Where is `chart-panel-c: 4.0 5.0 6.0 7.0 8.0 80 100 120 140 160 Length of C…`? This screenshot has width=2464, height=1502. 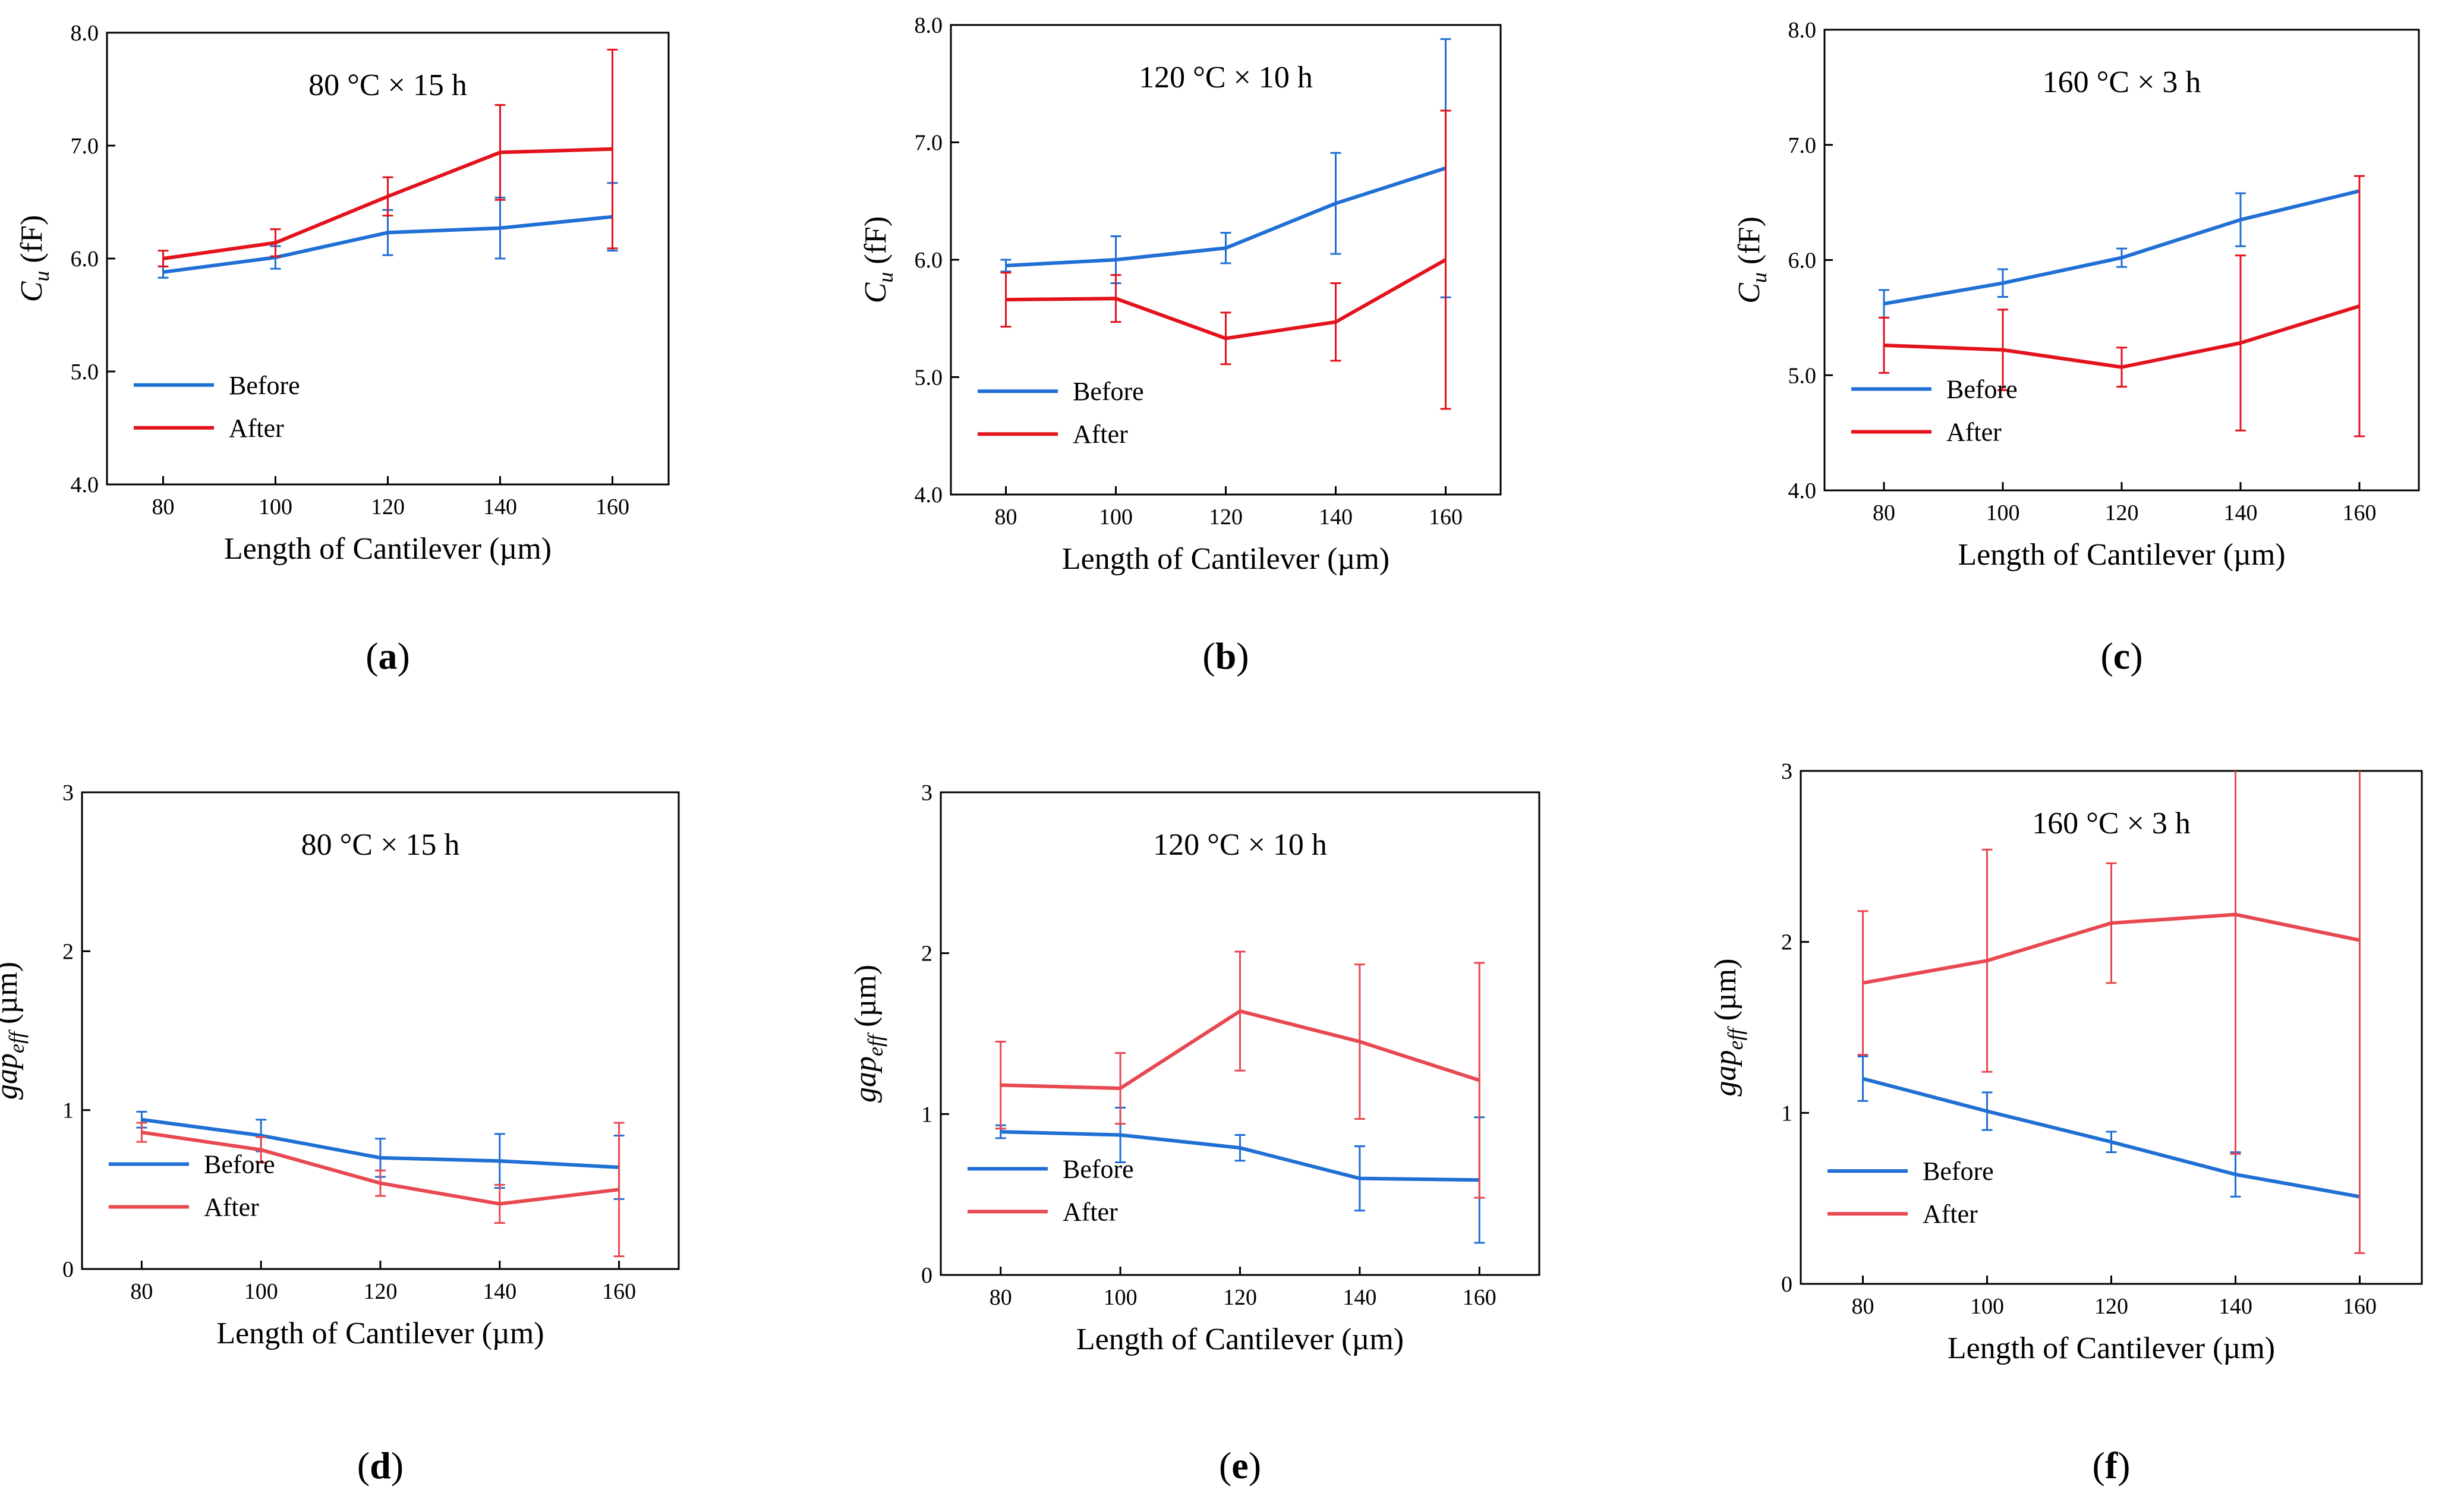 chart-panel-c: 4.0 5.0 6.0 7.0 8.0 80 100 120 140 160 Length of C… is located at coordinates (2076, 347).